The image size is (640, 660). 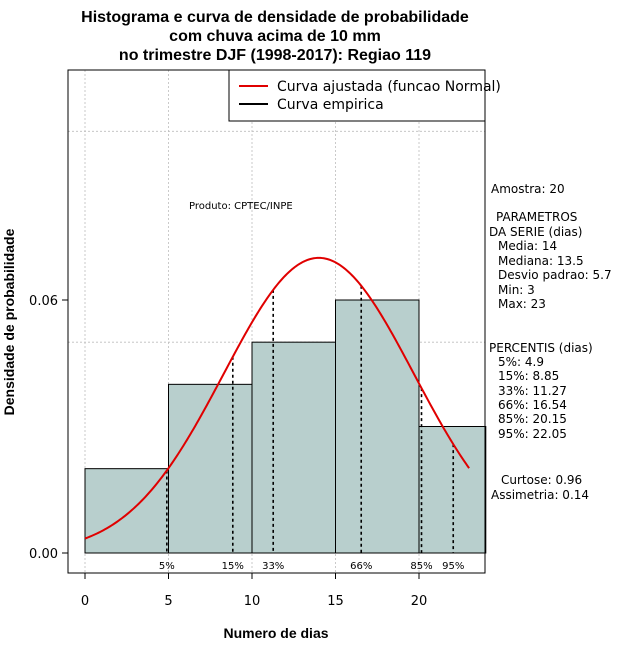 What do you see at coordinates (275, 633) in the screenshot?
I see `x-axis-label: Numero de dias` at bounding box center [275, 633].